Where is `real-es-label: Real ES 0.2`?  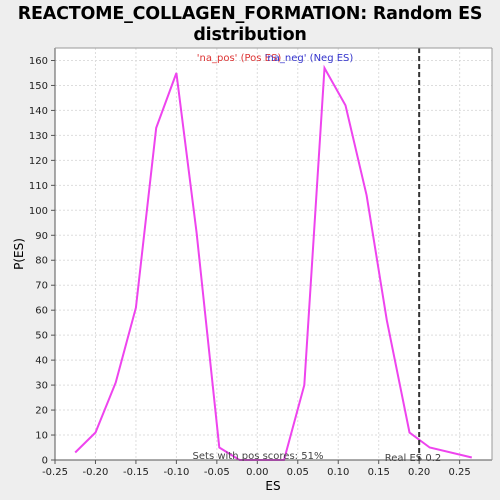 real-es-label: Real ES 0.2 is located at coordinates (413, 458).